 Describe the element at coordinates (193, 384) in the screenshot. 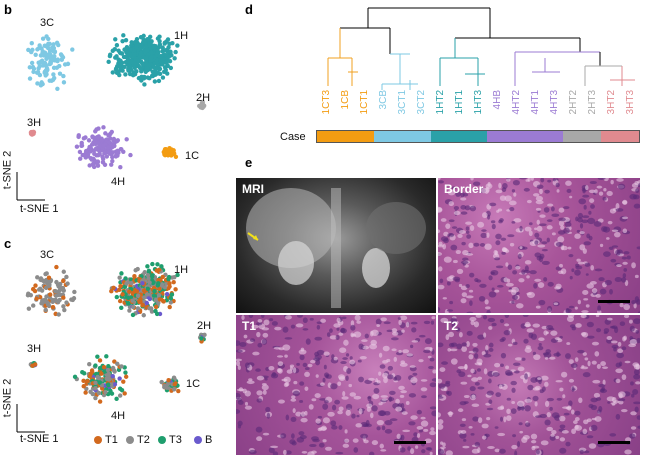

I see `cluster-label-1c-c: 1C` at that location.